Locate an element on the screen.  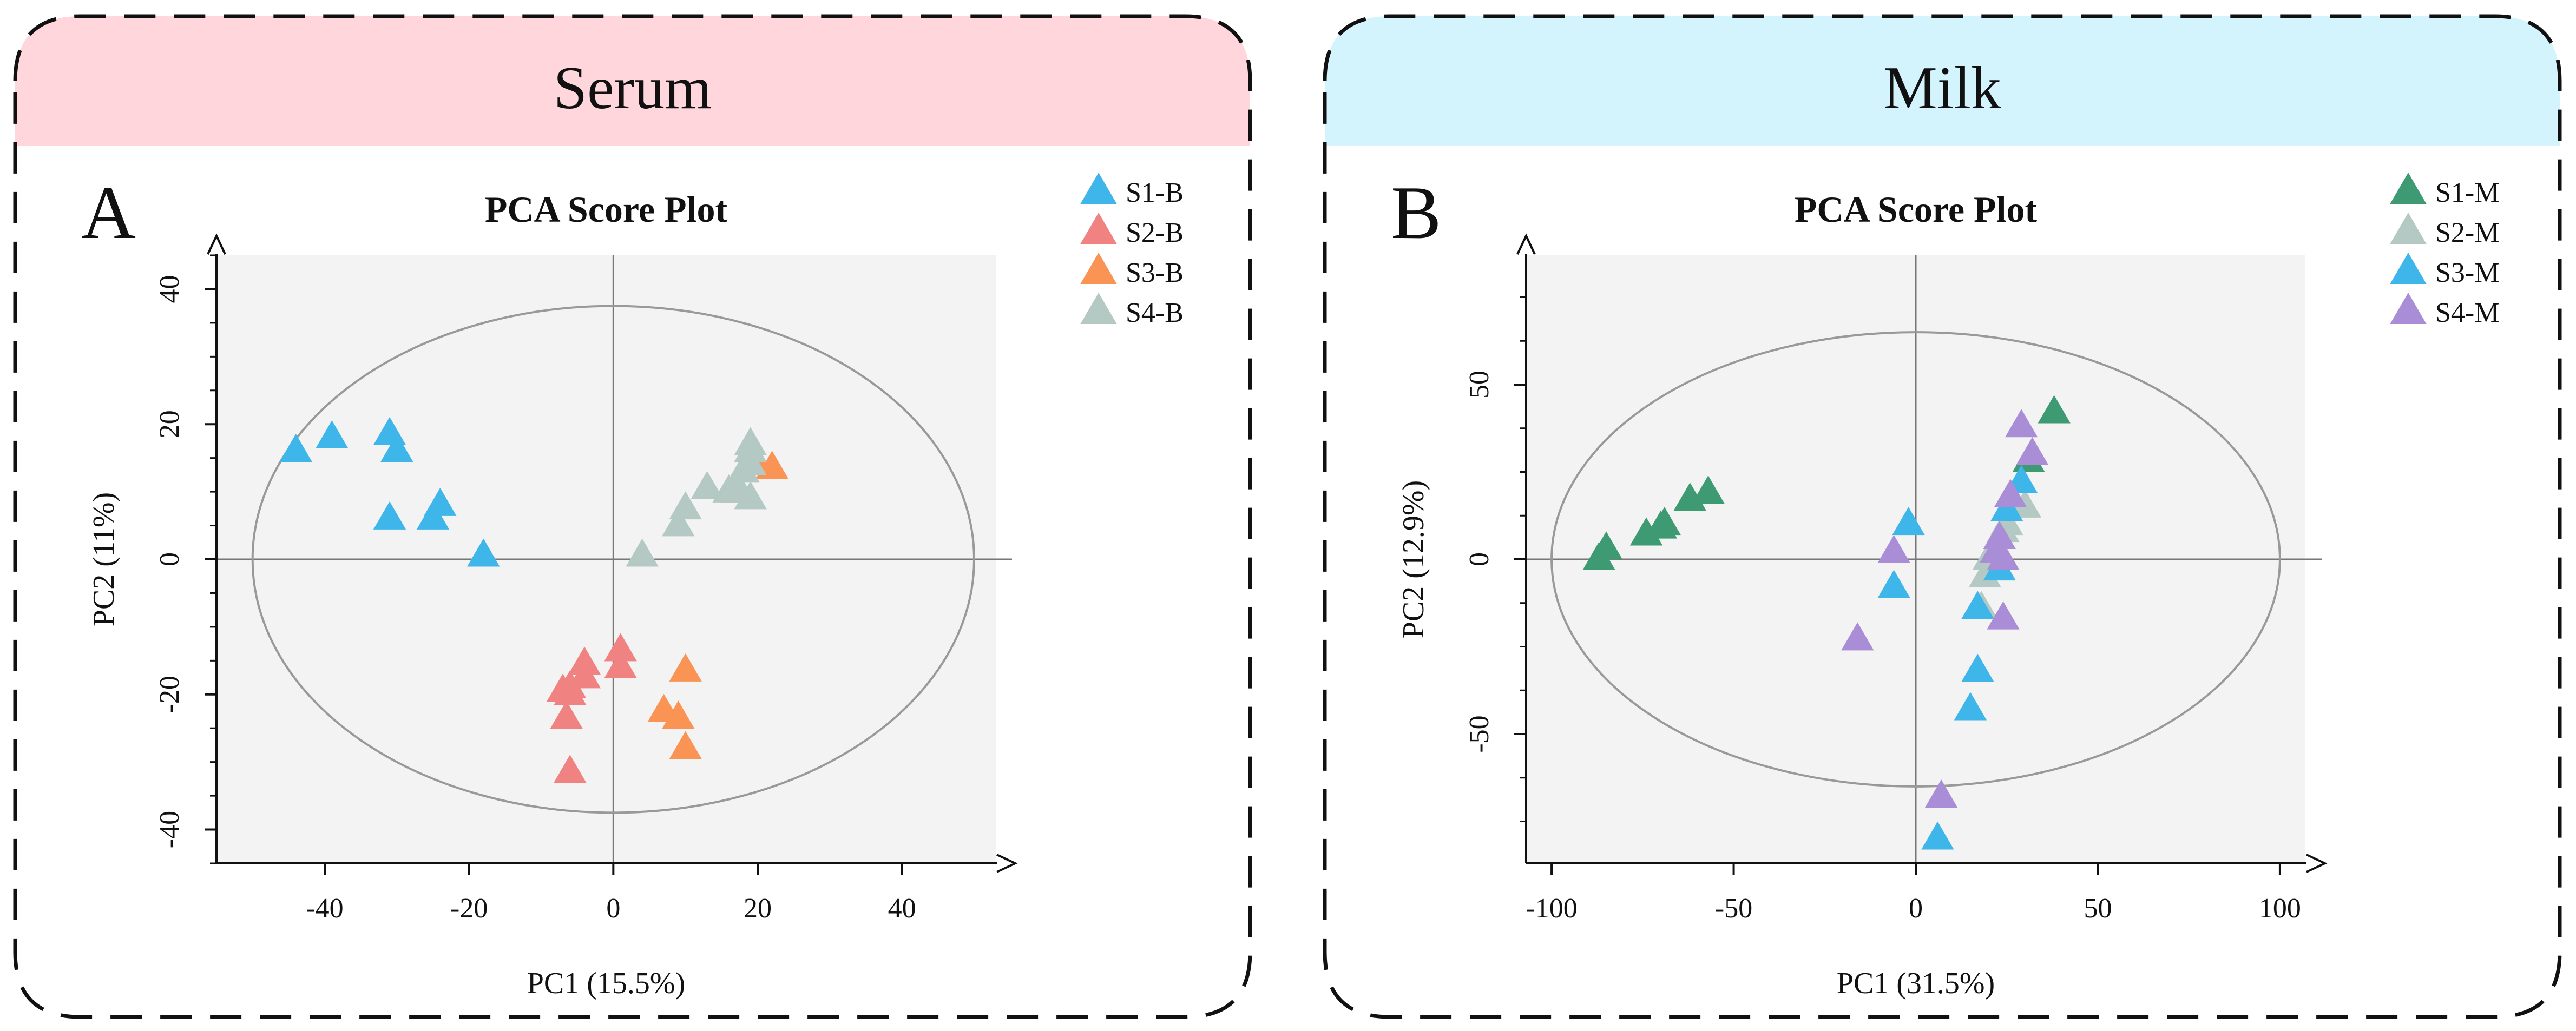
y-tick-label-group: 20 is located at coordinates (169, 424).